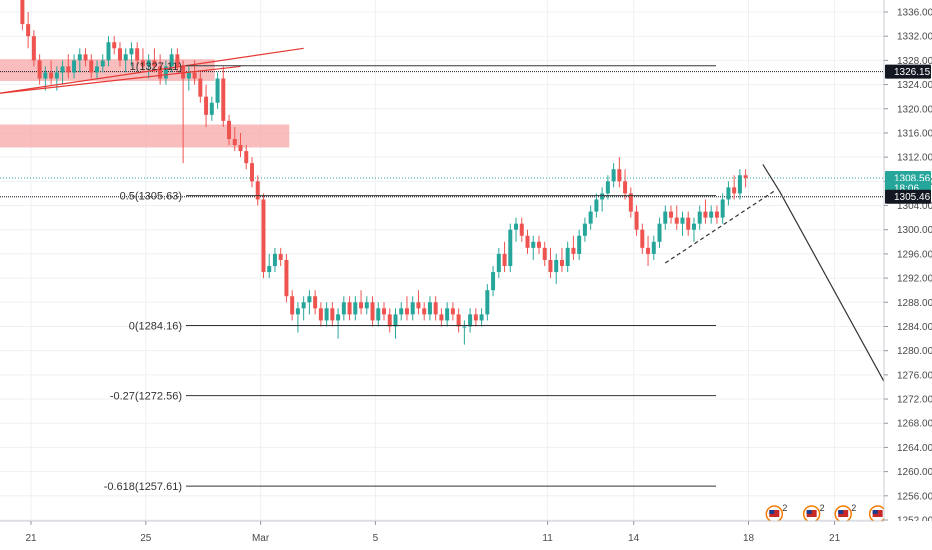 The height and width of the screenshot is (550, 932). I want to click on price-badge-bg, so click(908, 71).